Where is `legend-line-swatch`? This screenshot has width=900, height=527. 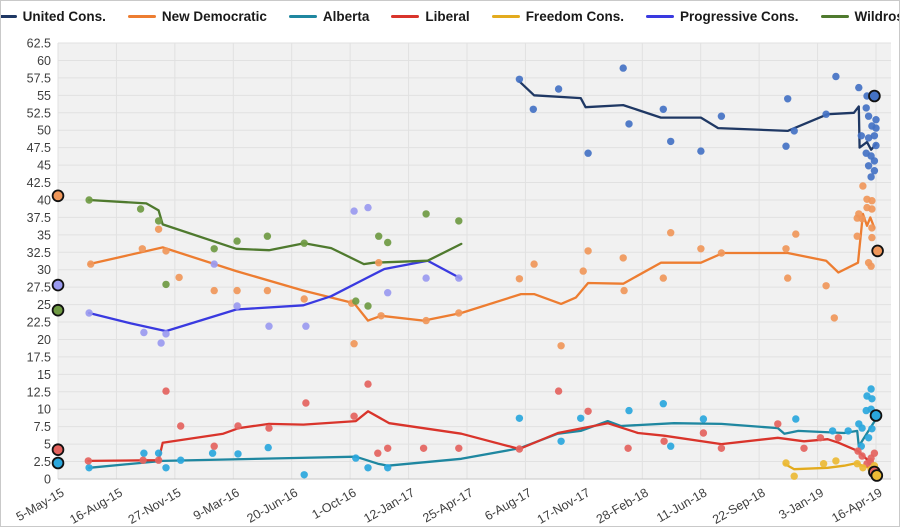
legend-line-swatch is located at coordinates (141, 16).